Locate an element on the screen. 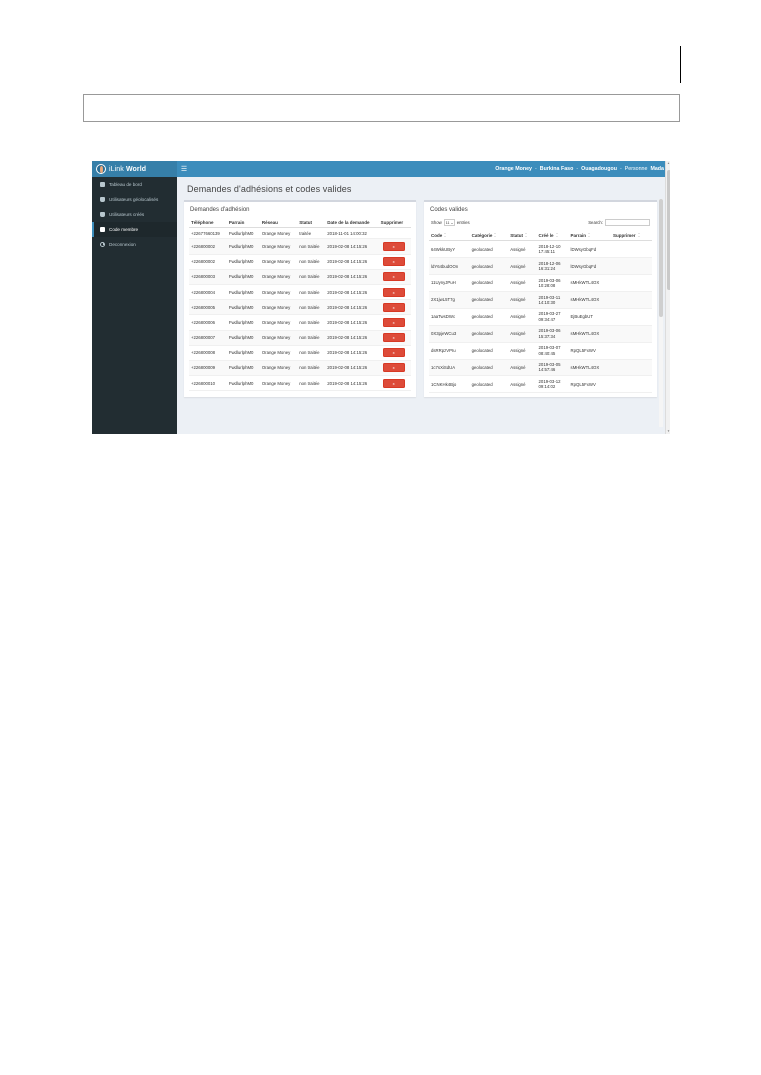  sidebar-item-tableau-de-bord: Tableau de bord is located at coordinates (134, 184).